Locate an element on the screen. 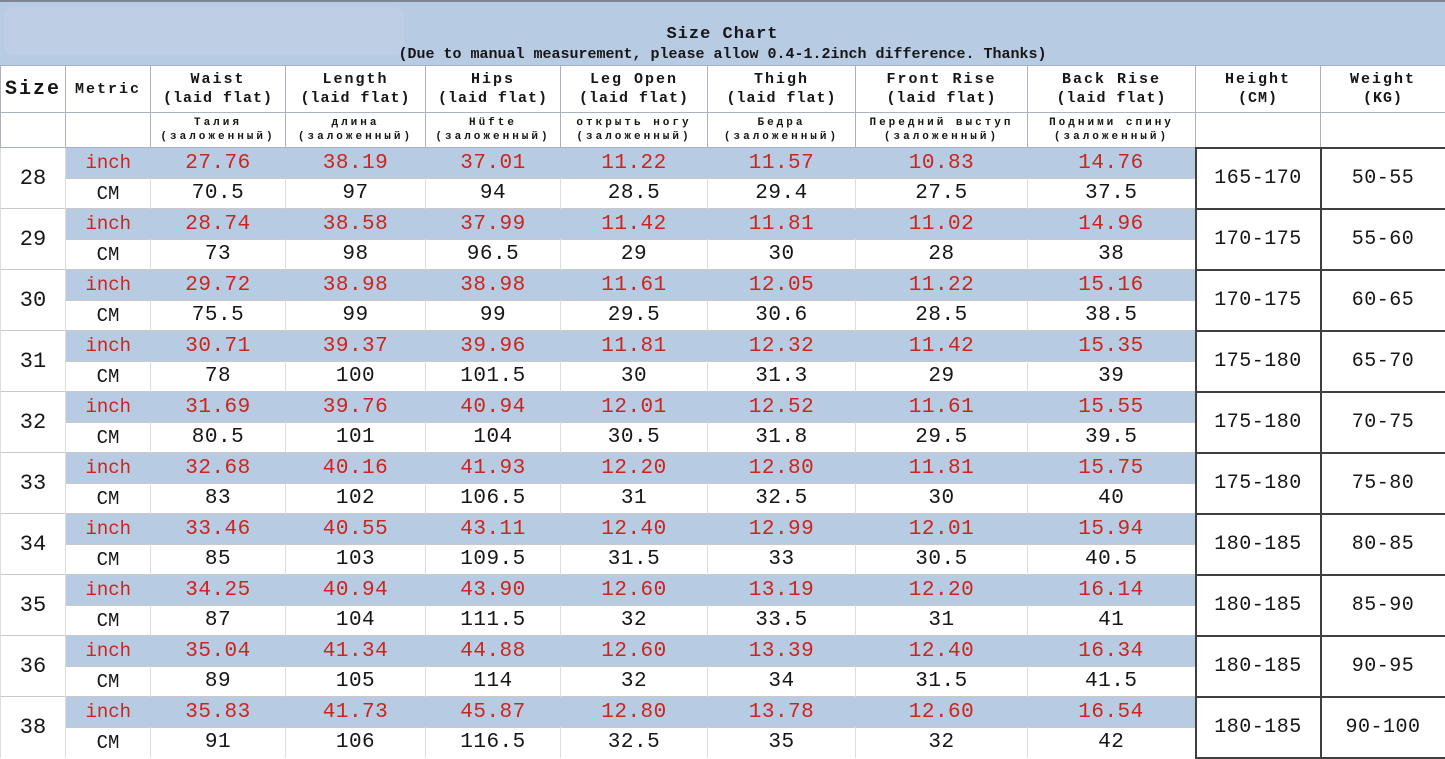 The image size is (1445, 759). value-front-rise-cm: 29 is located at coordinates (942, 377).